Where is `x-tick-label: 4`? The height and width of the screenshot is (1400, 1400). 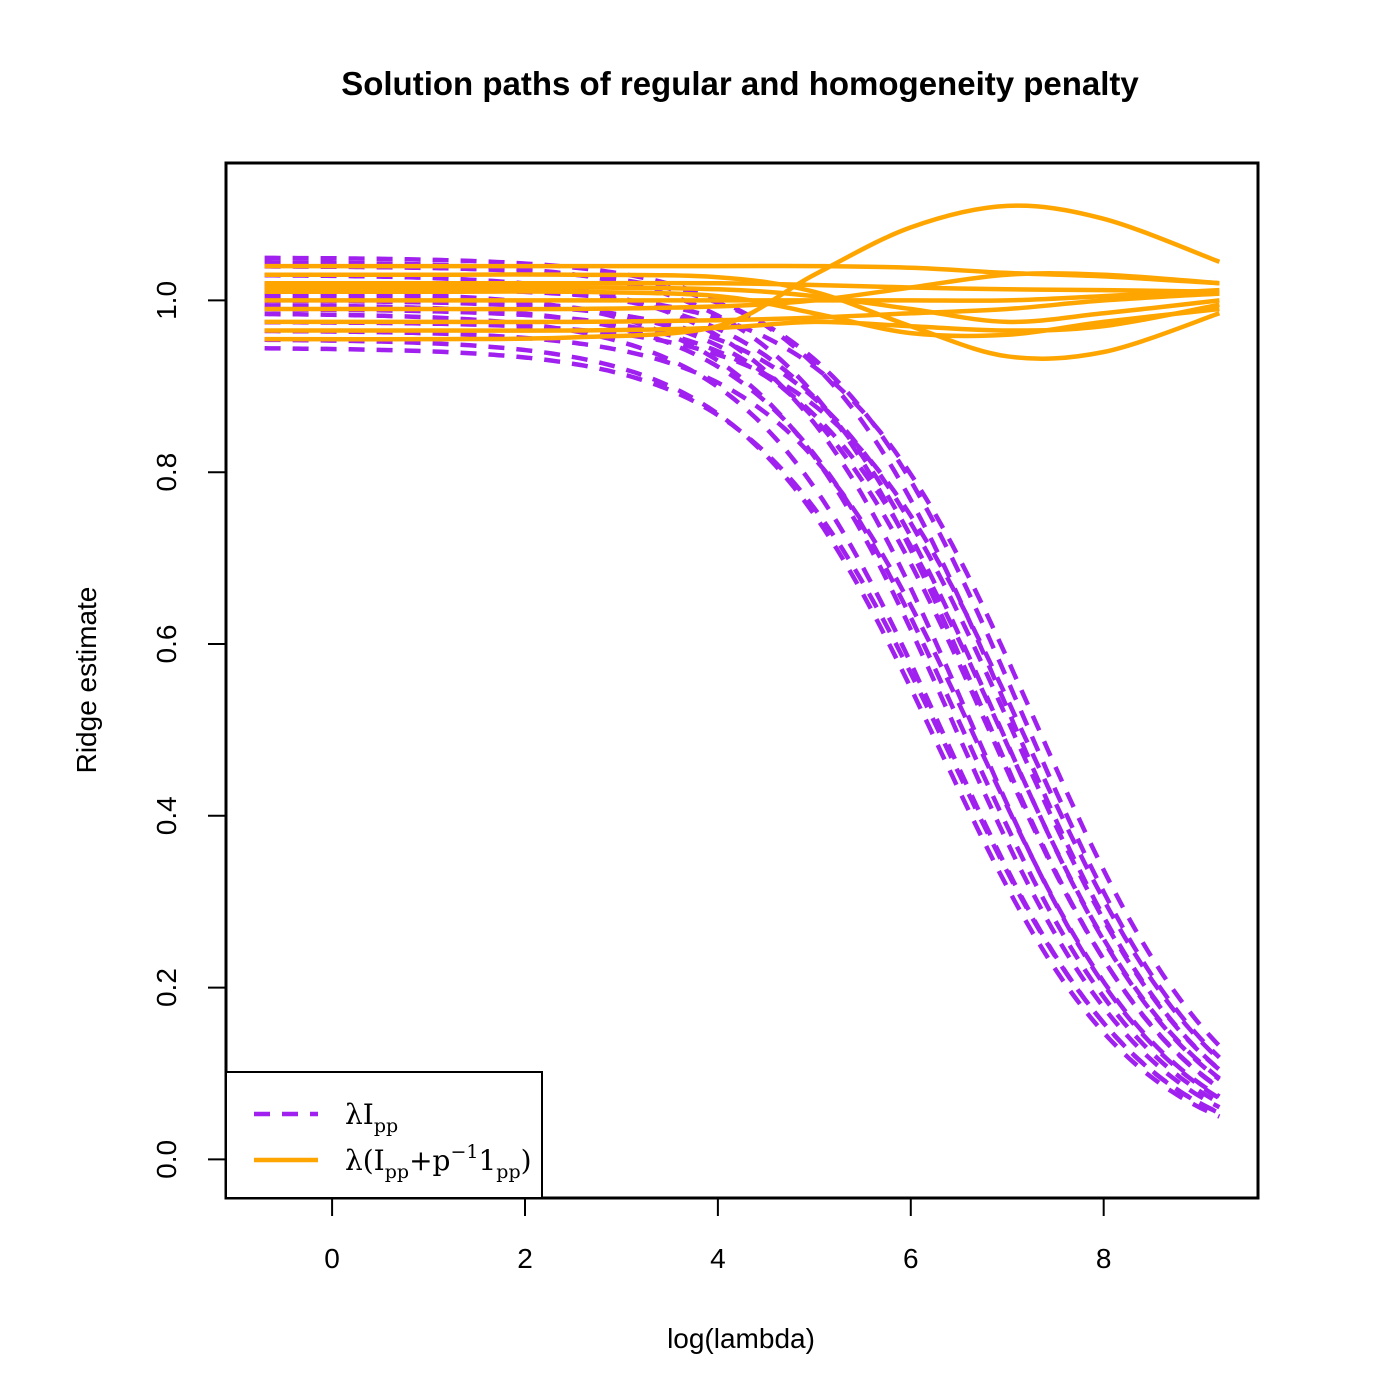 x-tick-label: 4 is located at coordinates (718, 1258).